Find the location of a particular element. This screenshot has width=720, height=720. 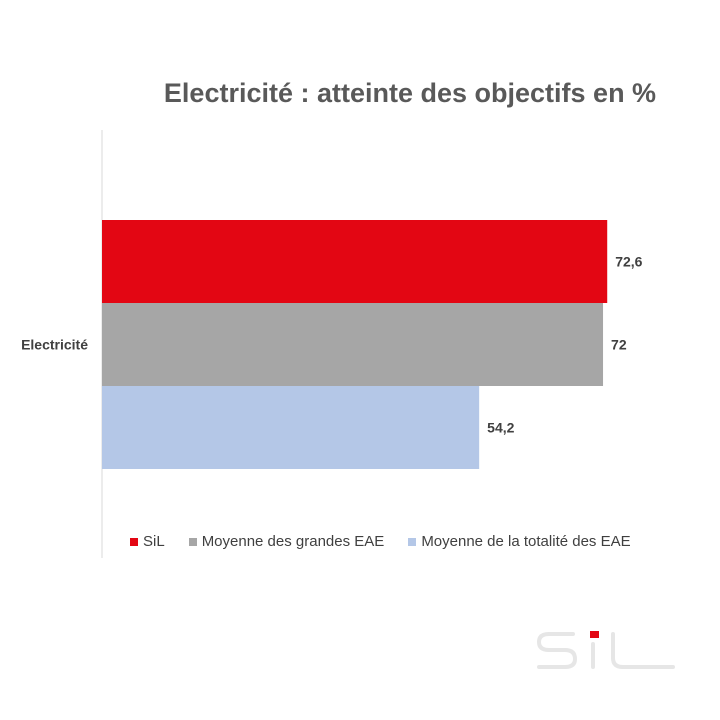

category-label: Electricité is located at coordinates (54, 345).